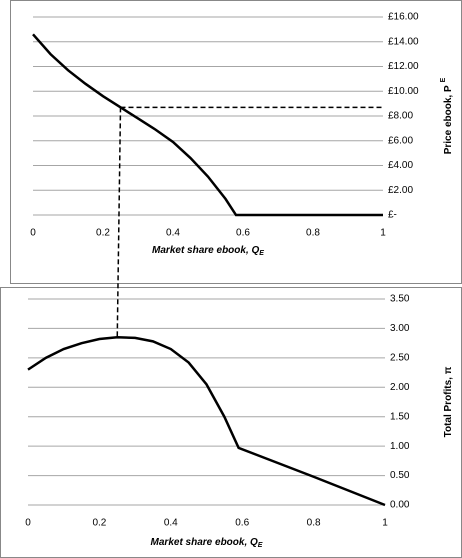  What do you see at coordinates (400, 328) in the screenshot?
I see `y-tick-label: 3.00` at bounding box center [400, 328].